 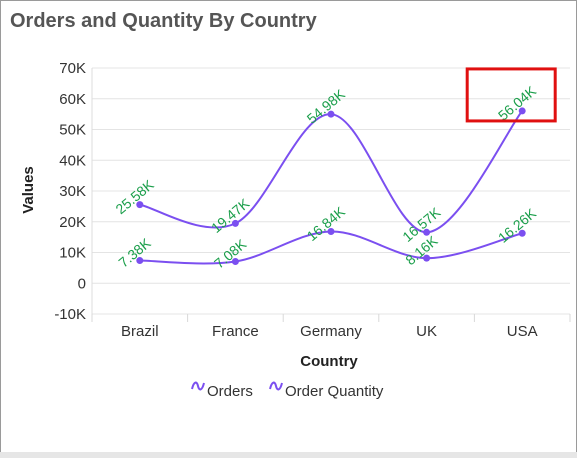 I want to click on legend-label: Orders, so click(x=230, y=391).